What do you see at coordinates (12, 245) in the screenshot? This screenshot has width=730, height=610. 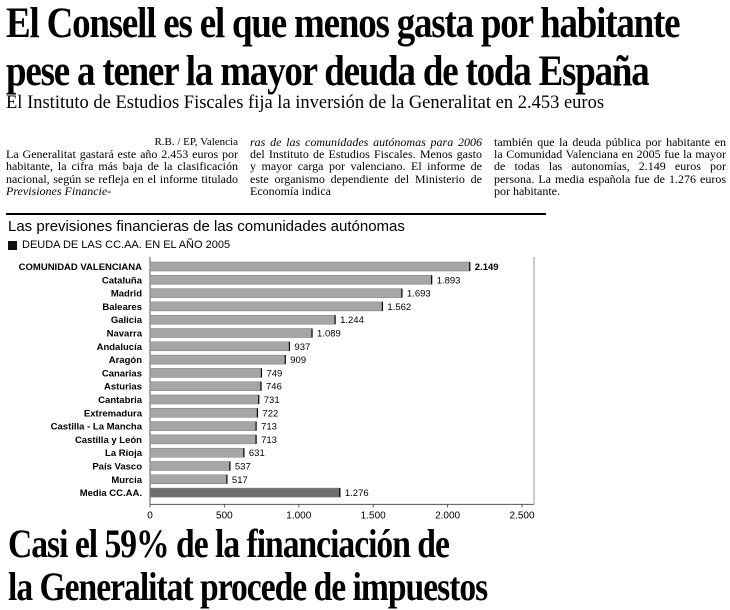 I see `square-bullet-icon` at bounding box center [12, 245].